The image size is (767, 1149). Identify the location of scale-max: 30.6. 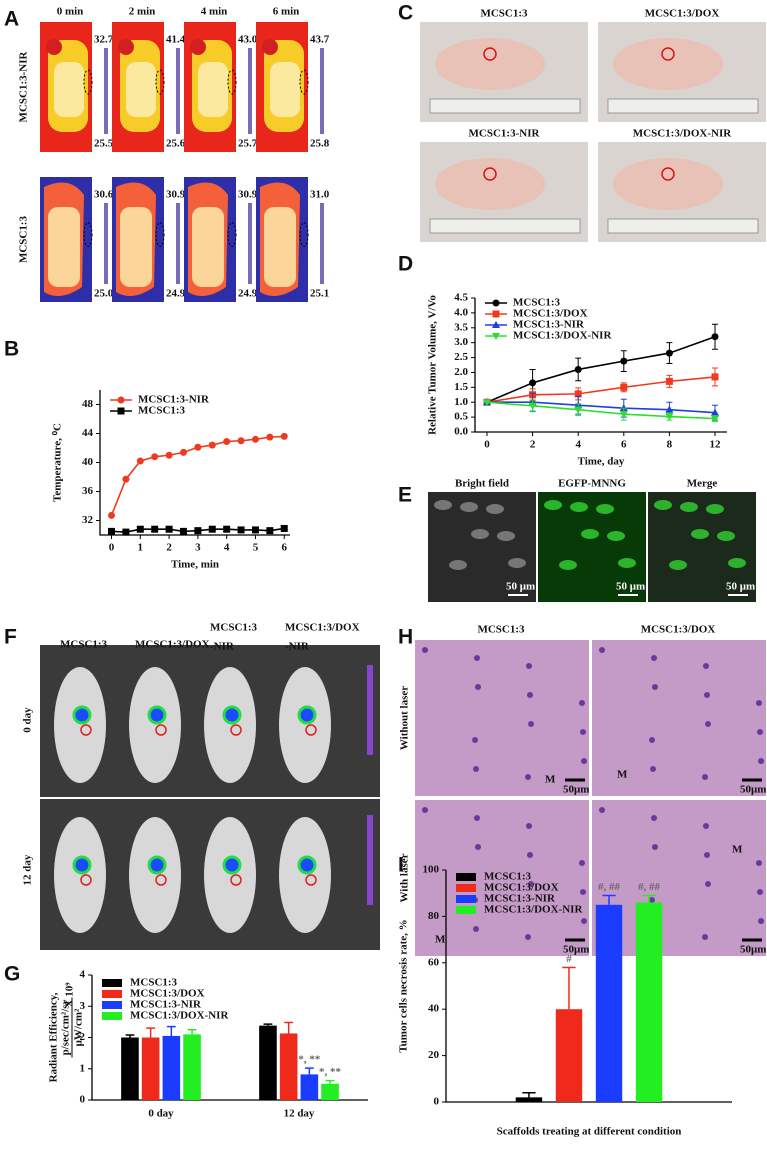
(104, 195).